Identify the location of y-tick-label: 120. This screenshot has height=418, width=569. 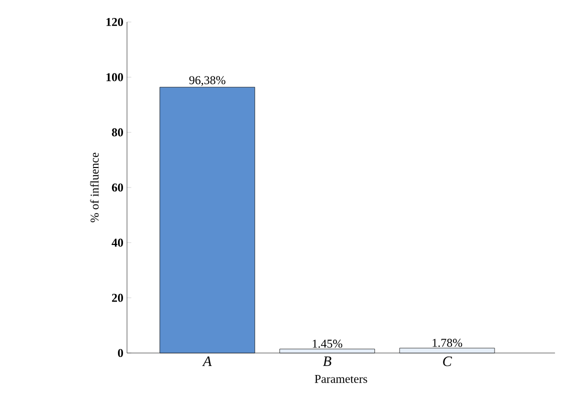
(115, 22).